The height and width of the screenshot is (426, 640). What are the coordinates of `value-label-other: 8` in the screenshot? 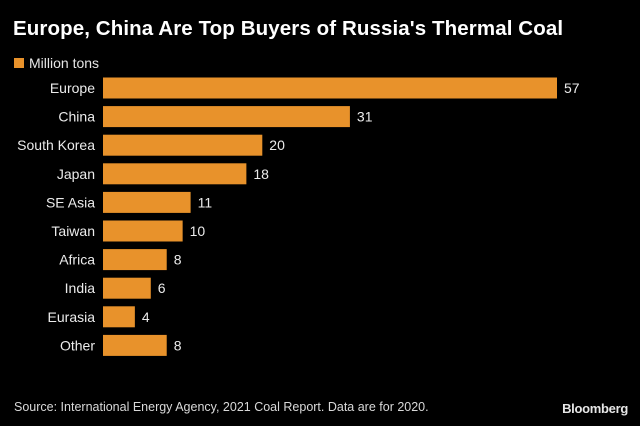 It's located at (178, 345).